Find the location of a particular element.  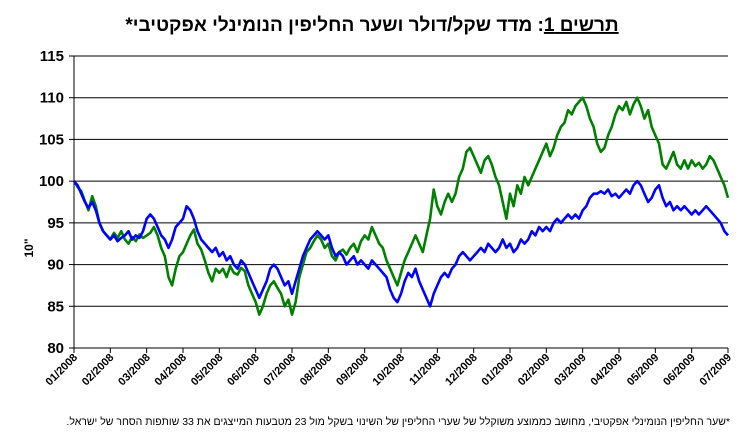

x-tick-label: 03/2009 is located at coordinates (570, 370).